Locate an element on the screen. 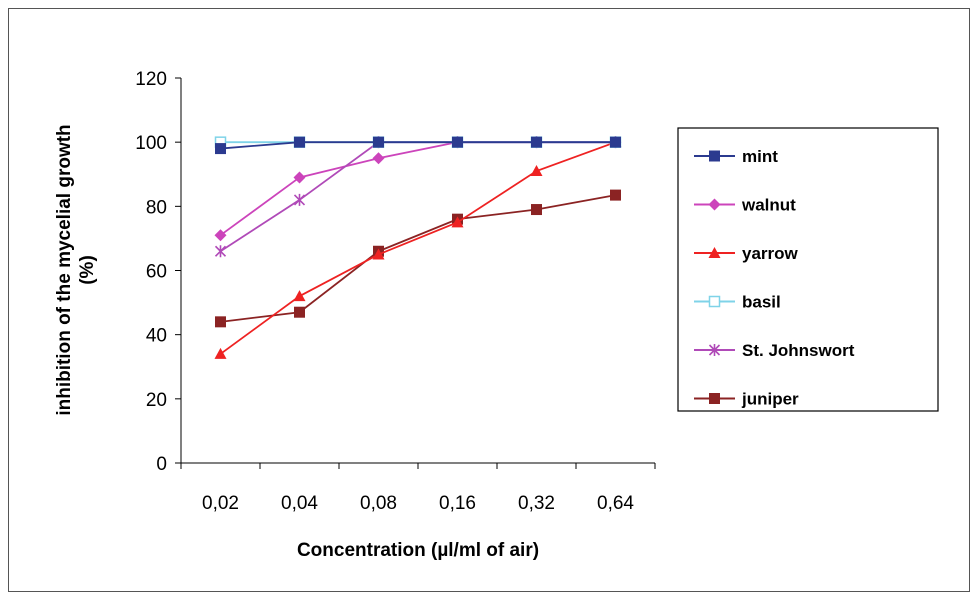 The width and height of the screenshot is (976, 595). x-tick-label: 0,16 is located at coordinates (457, 503).